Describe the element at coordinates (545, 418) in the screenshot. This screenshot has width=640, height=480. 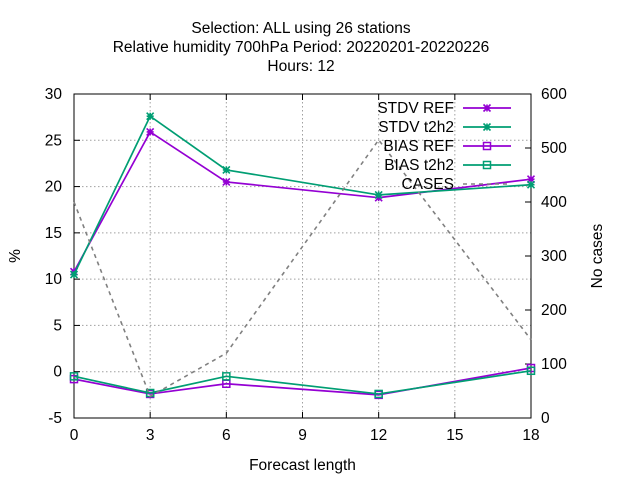
I see `y2-tick-label: 0` at that location.